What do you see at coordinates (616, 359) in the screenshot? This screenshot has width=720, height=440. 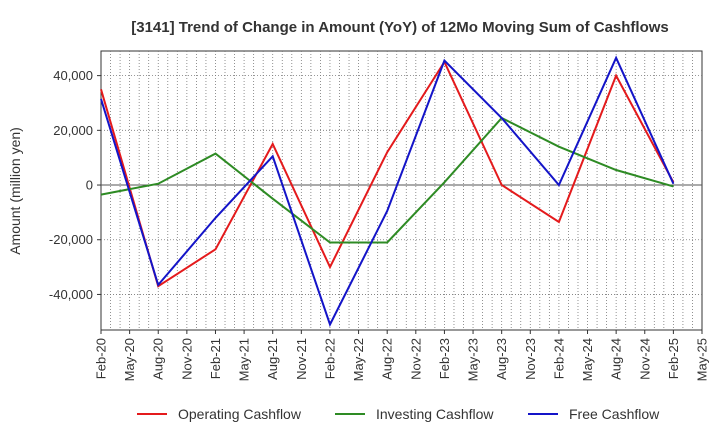 I see `x-tick-label: Aug-24` at bounding box center [616, 359].